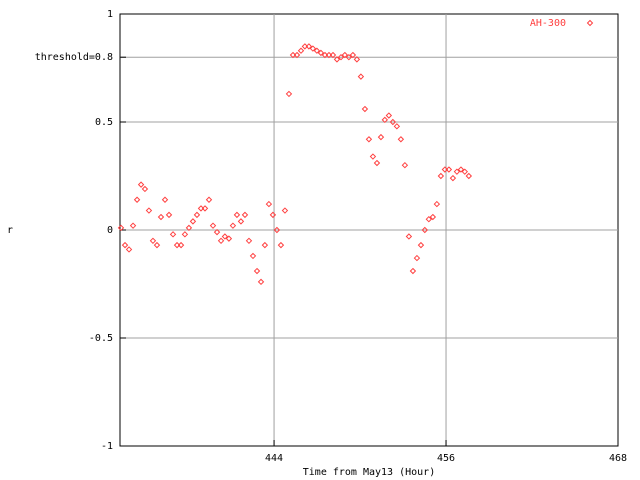 This screenshot has height=480, width=640. What do you see at coordinates (110, 14) in the screenshot?
I see `y-tick-label: 1` at bounding box center [110, 14].